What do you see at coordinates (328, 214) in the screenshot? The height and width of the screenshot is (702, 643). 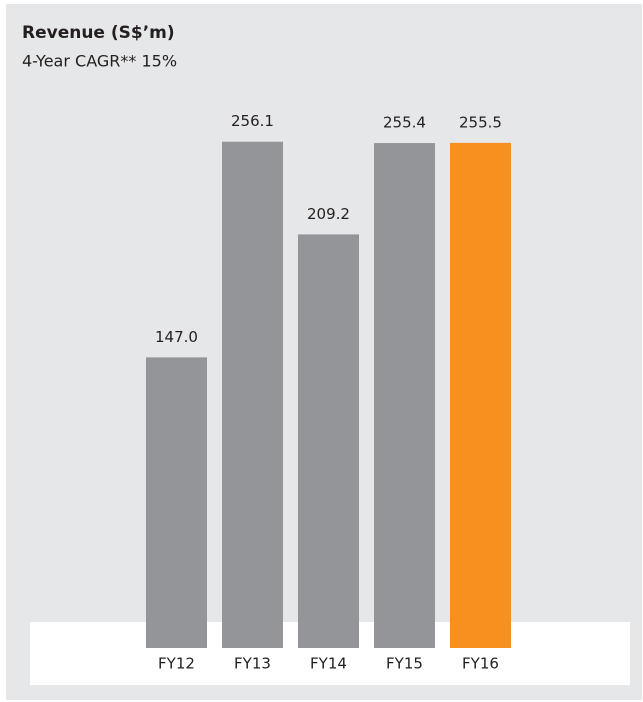 I see `value-label: 209.2` at bounding box center [328, 214].